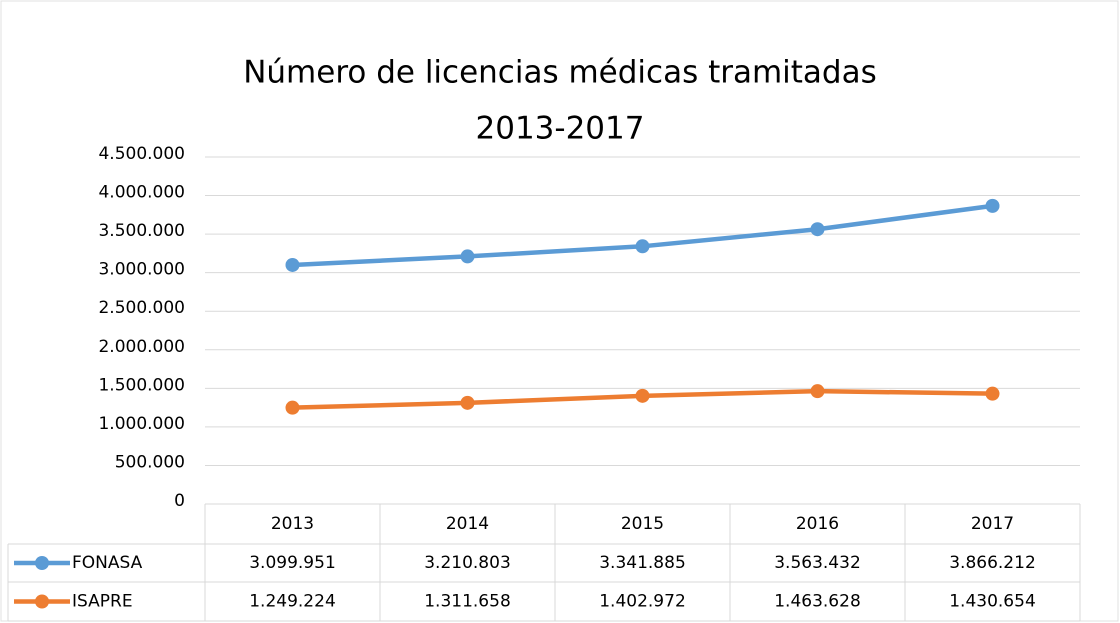 The width and height of the screenshot is (1120, 623). What do you see at coordinates (179, 501) in the screenshot?
I see `y-tick-label: 0` at bounding box center [179, 501].